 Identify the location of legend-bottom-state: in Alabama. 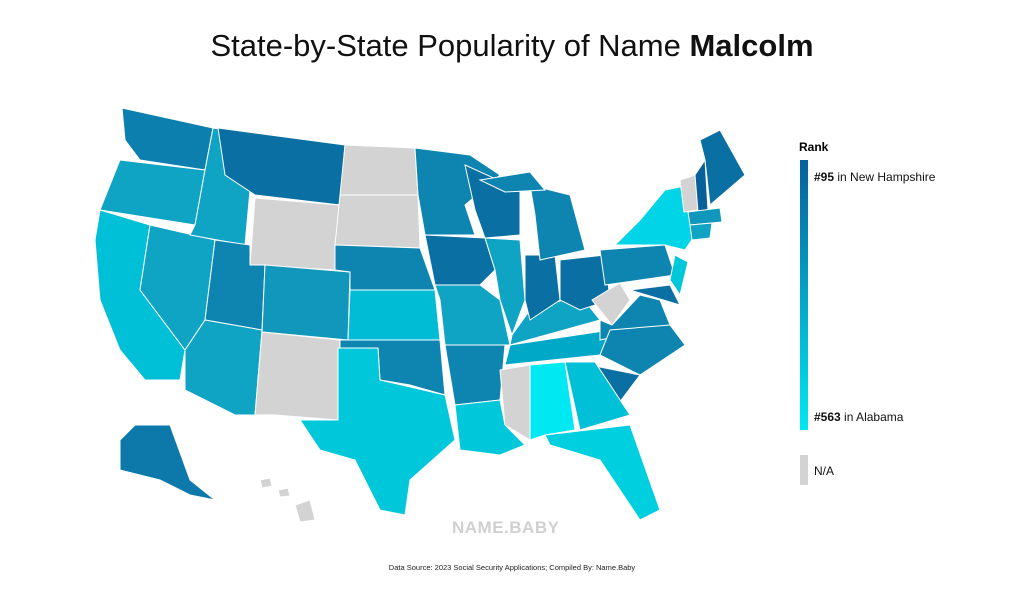
(874, 417).